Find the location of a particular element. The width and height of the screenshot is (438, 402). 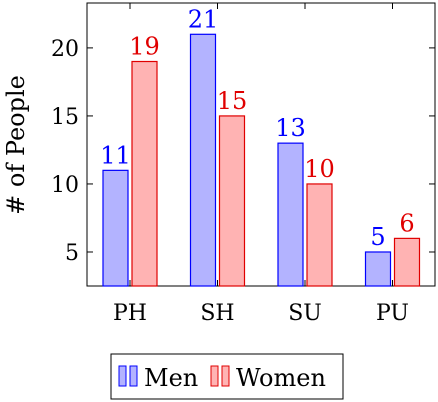

legend: Men Women is located at coordinates (227, 376).